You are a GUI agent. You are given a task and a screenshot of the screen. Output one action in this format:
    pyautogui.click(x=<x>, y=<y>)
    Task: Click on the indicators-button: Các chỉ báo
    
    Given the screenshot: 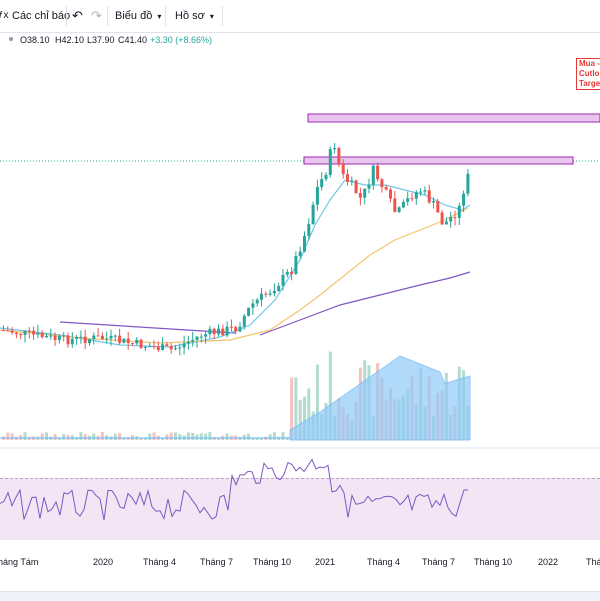 What is the action you would take?
    pyautogui.click(x=41, y=16)
    